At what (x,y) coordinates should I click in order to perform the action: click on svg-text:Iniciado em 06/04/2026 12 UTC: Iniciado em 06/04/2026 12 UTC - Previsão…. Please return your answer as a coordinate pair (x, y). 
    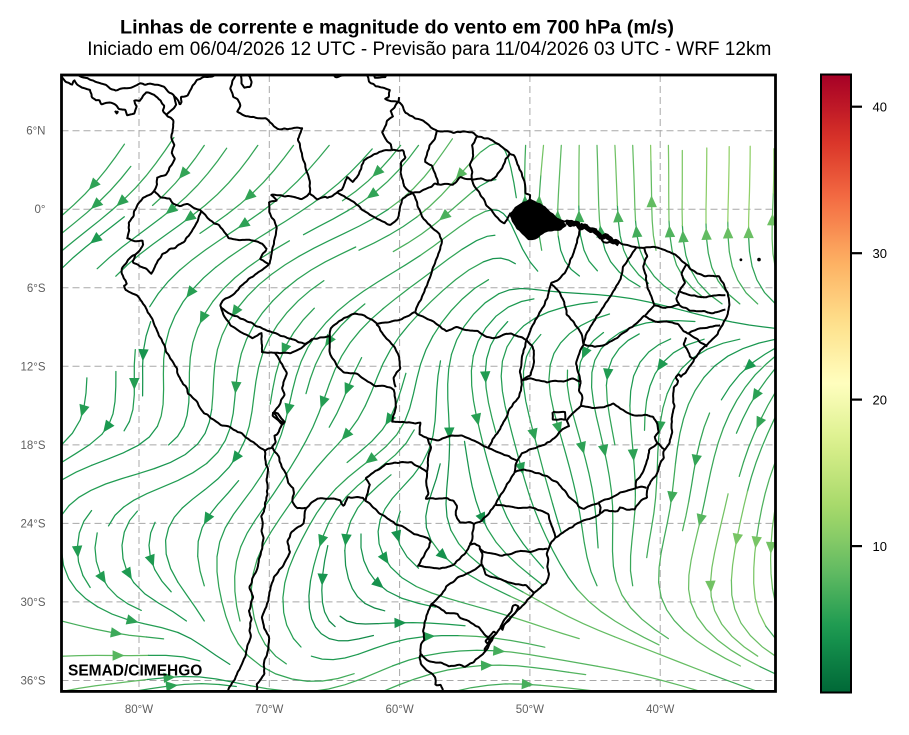
    Looking at the image, I should click on (429, 49).